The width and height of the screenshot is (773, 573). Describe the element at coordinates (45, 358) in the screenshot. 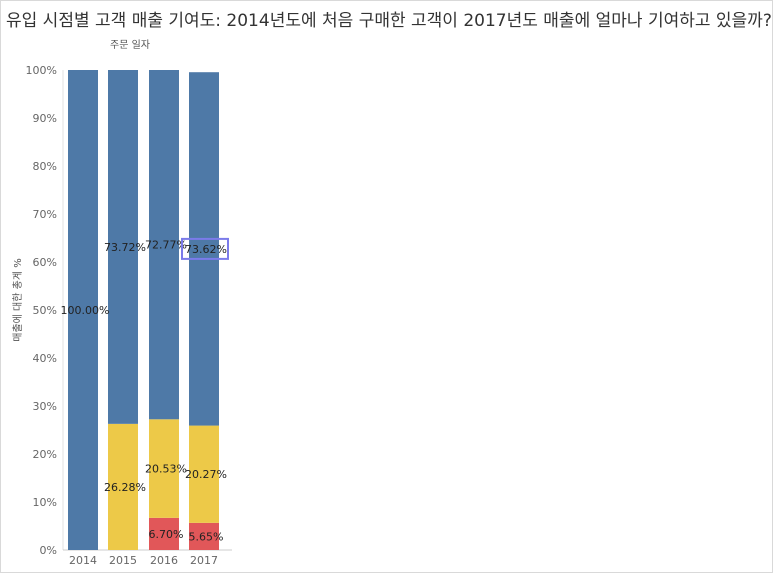

I see `y-tick-label: 40%` at that location.